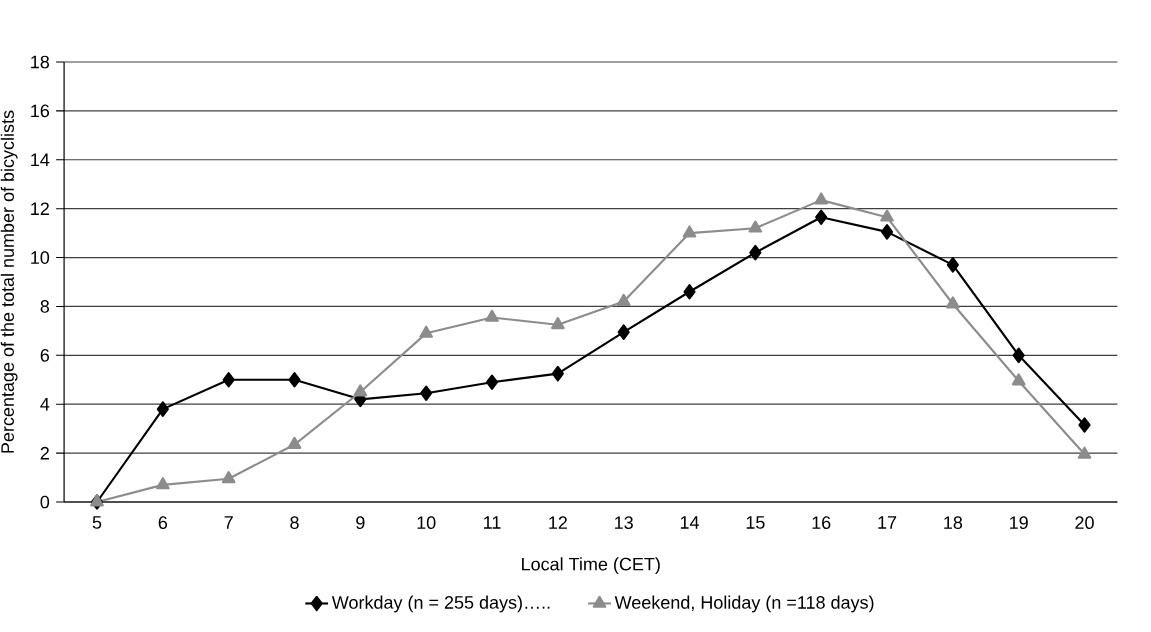  I want to click on x-tick-label: 18, so click(953, 522).